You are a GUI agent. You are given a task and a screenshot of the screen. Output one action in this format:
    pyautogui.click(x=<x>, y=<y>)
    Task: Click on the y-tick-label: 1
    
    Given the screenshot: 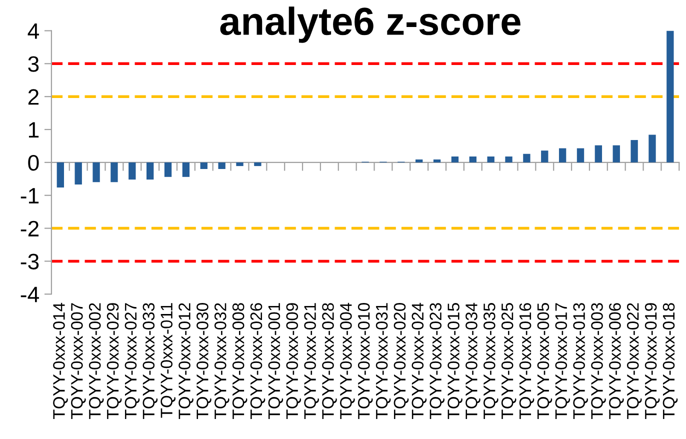 What is the action you would take?
    pyautogui.click(x=33, y=130)
    